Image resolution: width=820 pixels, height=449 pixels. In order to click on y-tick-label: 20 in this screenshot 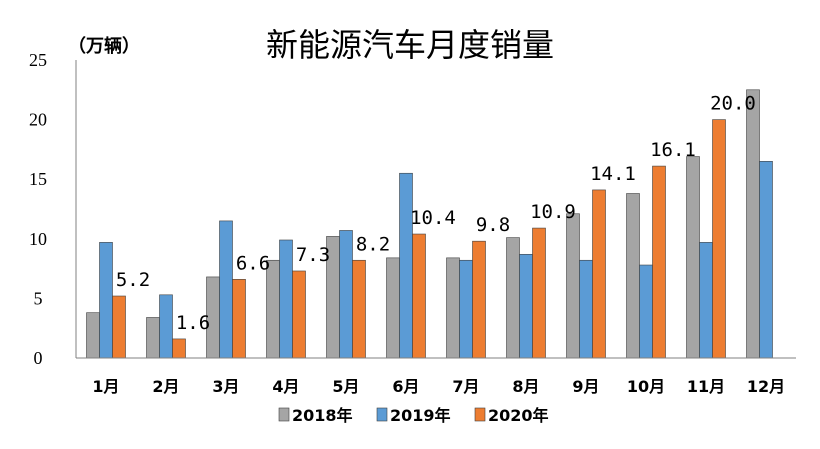, I will do `click(38, 120)`.